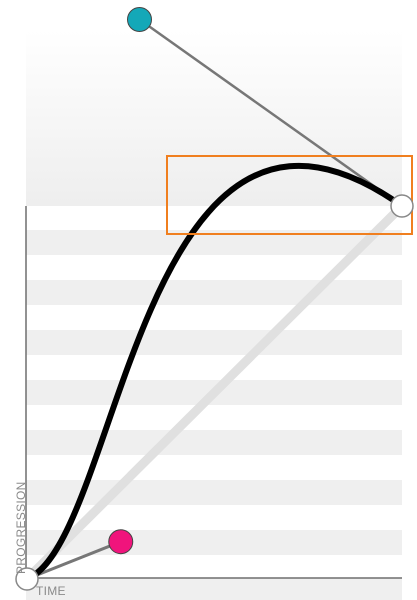 The width and height of the screenshot is (417, 600). What do you see at coordinates (121, 542) in the screenshot?
I see `p1-handle-icon` at bounding box center [121, 542].